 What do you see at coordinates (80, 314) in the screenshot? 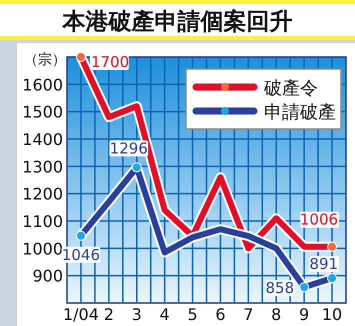
I see `x-tick-label: 1/04` at bounding box center [80, 314].